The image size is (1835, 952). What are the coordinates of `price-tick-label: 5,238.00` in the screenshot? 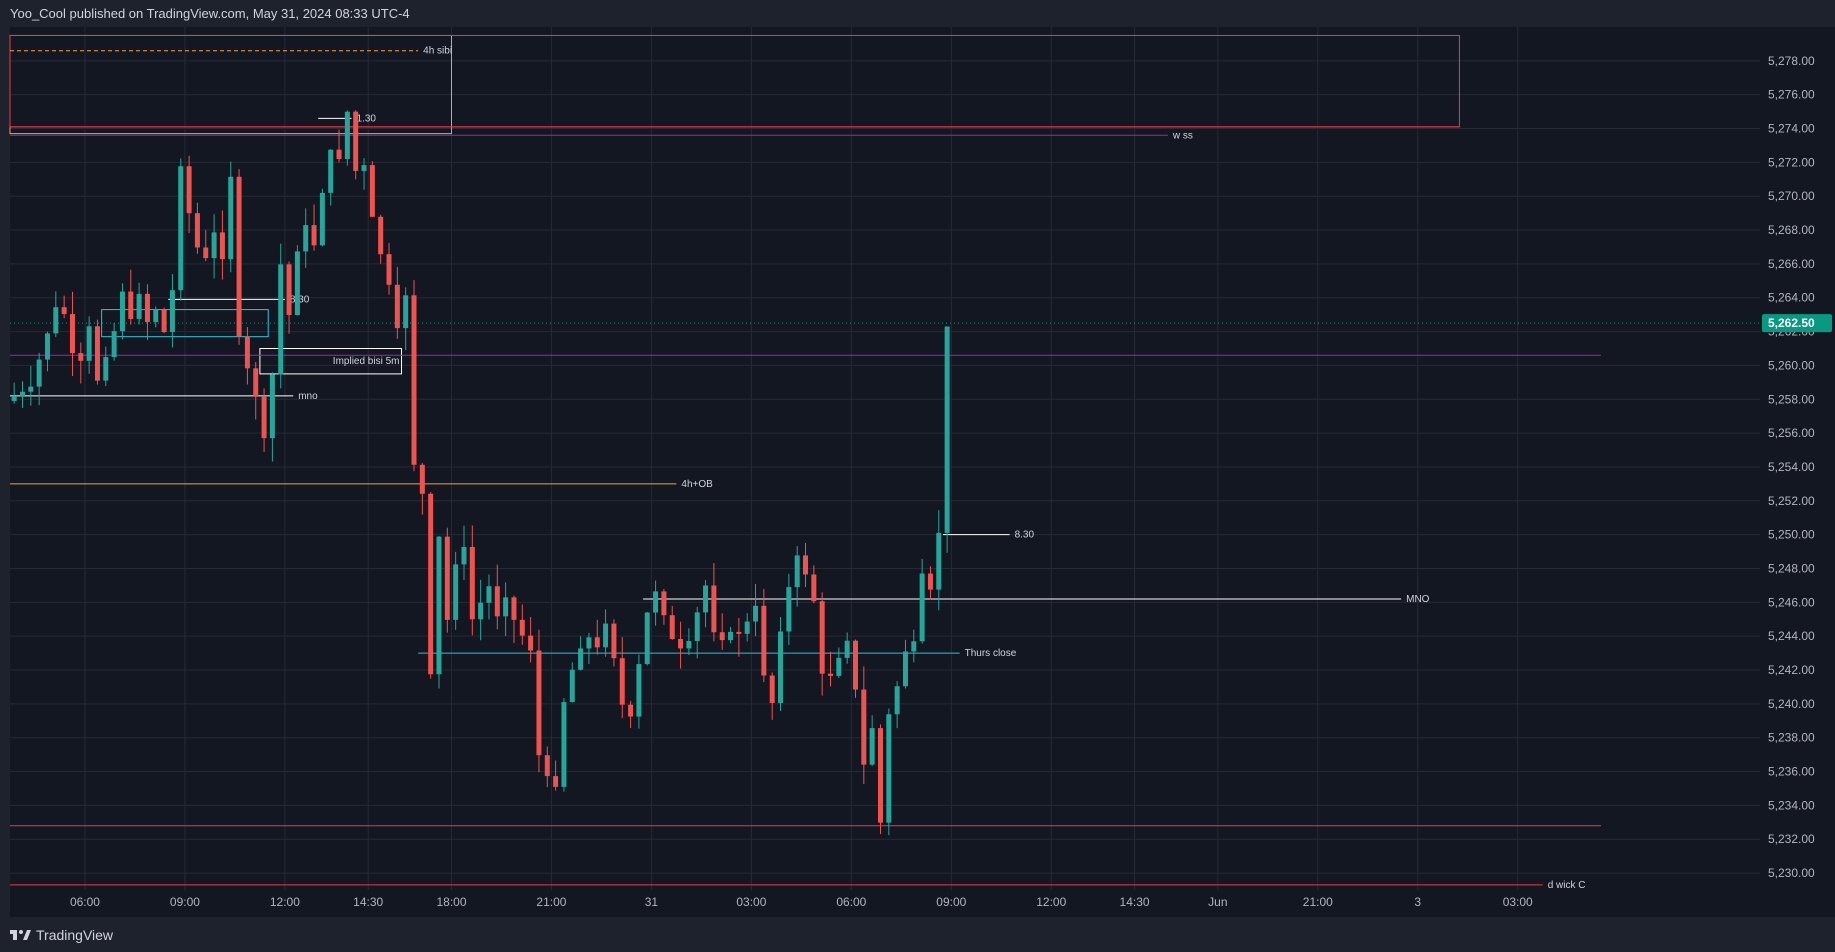 It's located at (1791, 738).